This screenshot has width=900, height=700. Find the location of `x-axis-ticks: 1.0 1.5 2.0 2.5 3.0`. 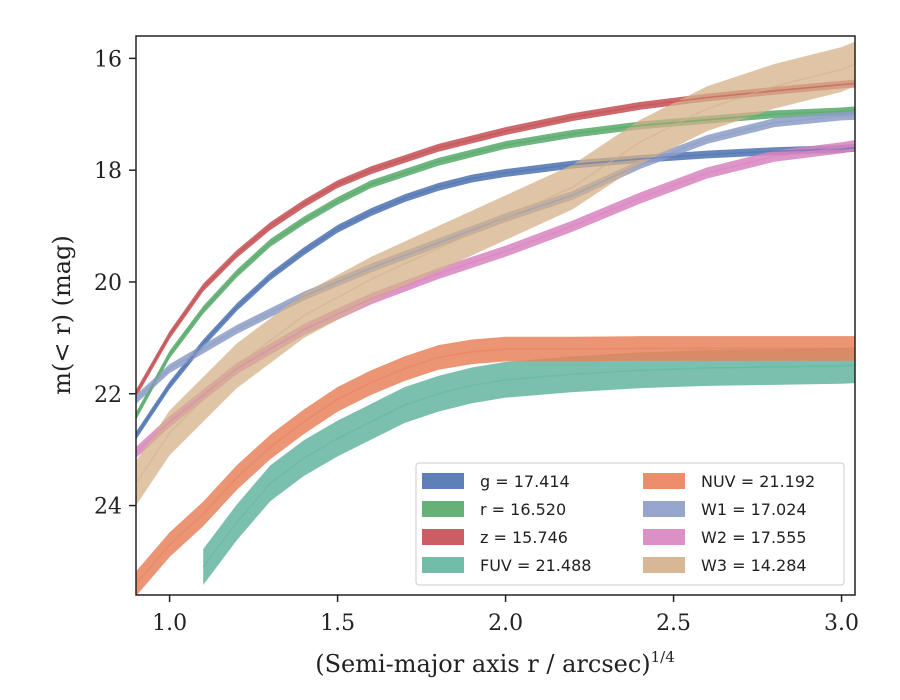

x-axis-ticks: 1.0 1.5 2.0 2.5 3.0 is located at coordinates (505, 615).